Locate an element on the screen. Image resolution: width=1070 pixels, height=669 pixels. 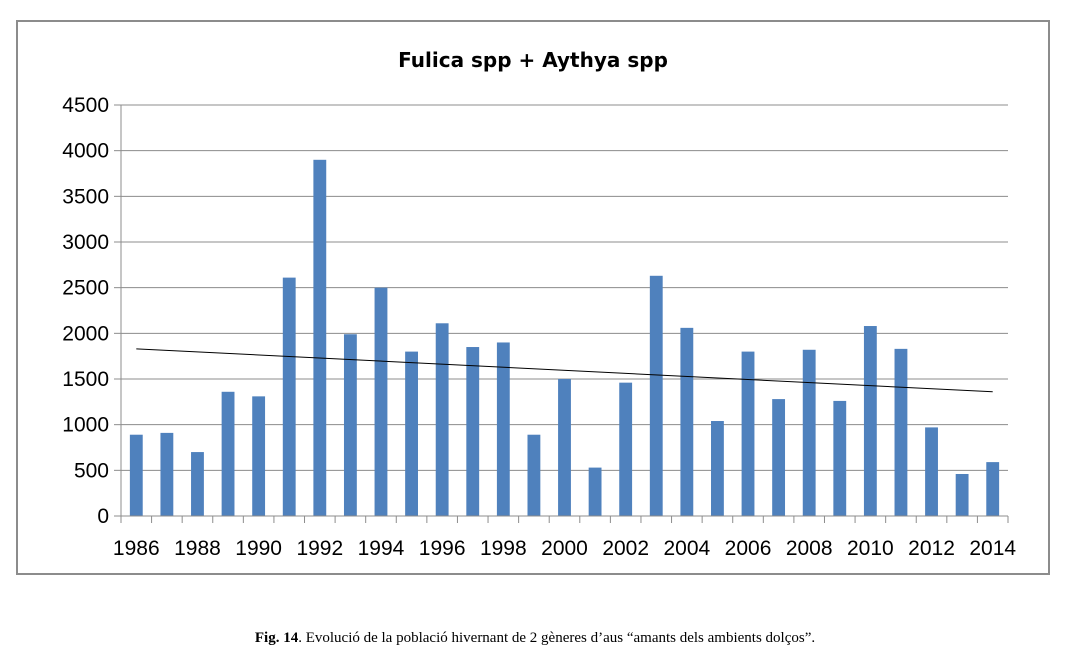
bar-1992 is located at coordinates (320, 338).